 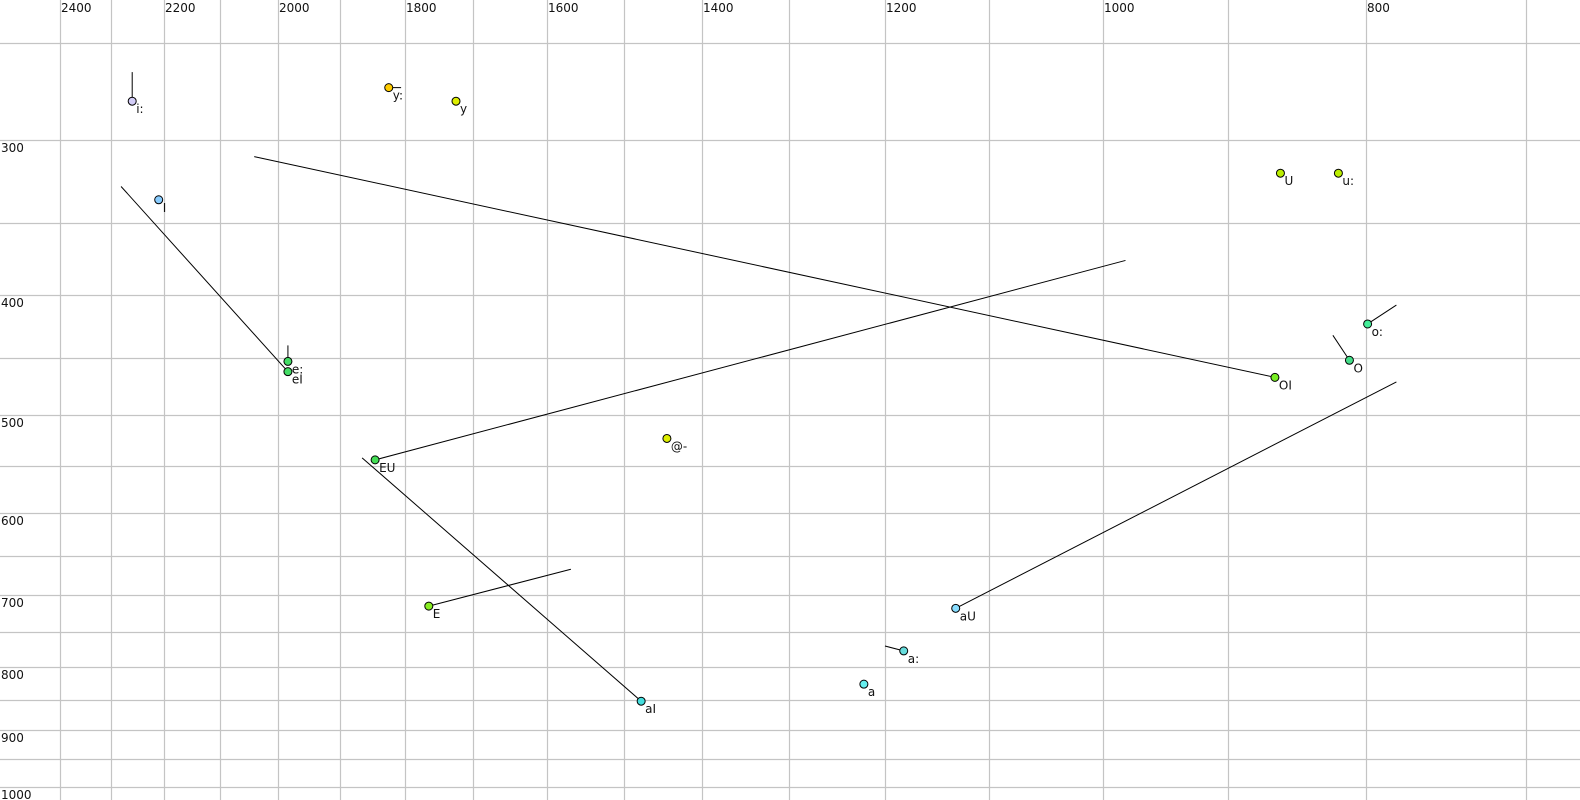 I want to click on y-tick-label: 700, so click(x=12, y=603).